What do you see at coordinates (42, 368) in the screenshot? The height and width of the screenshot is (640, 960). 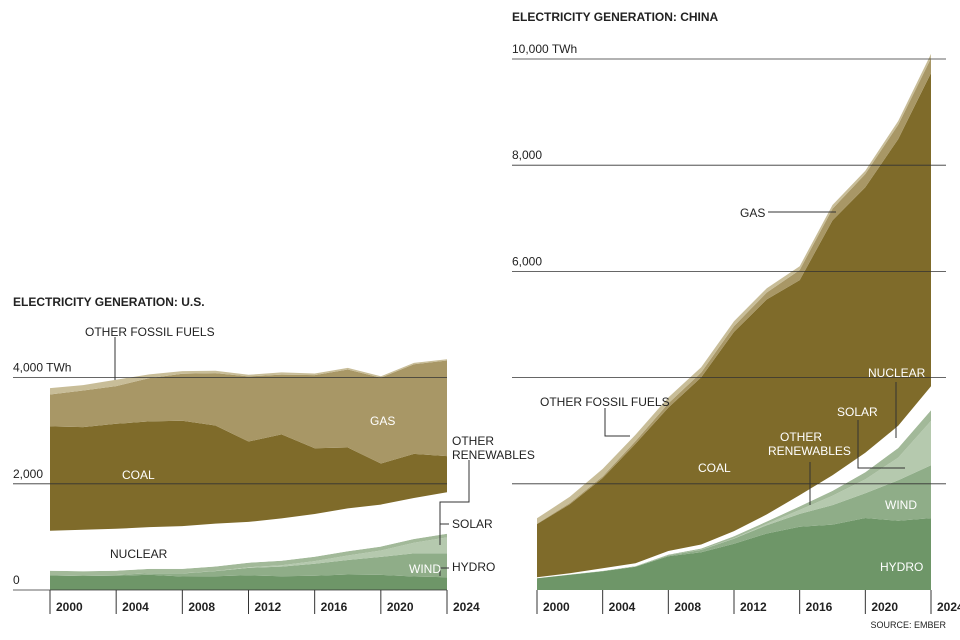 I see `y-tick-label: 4,000 TWh` at bounding box center [42, 368].